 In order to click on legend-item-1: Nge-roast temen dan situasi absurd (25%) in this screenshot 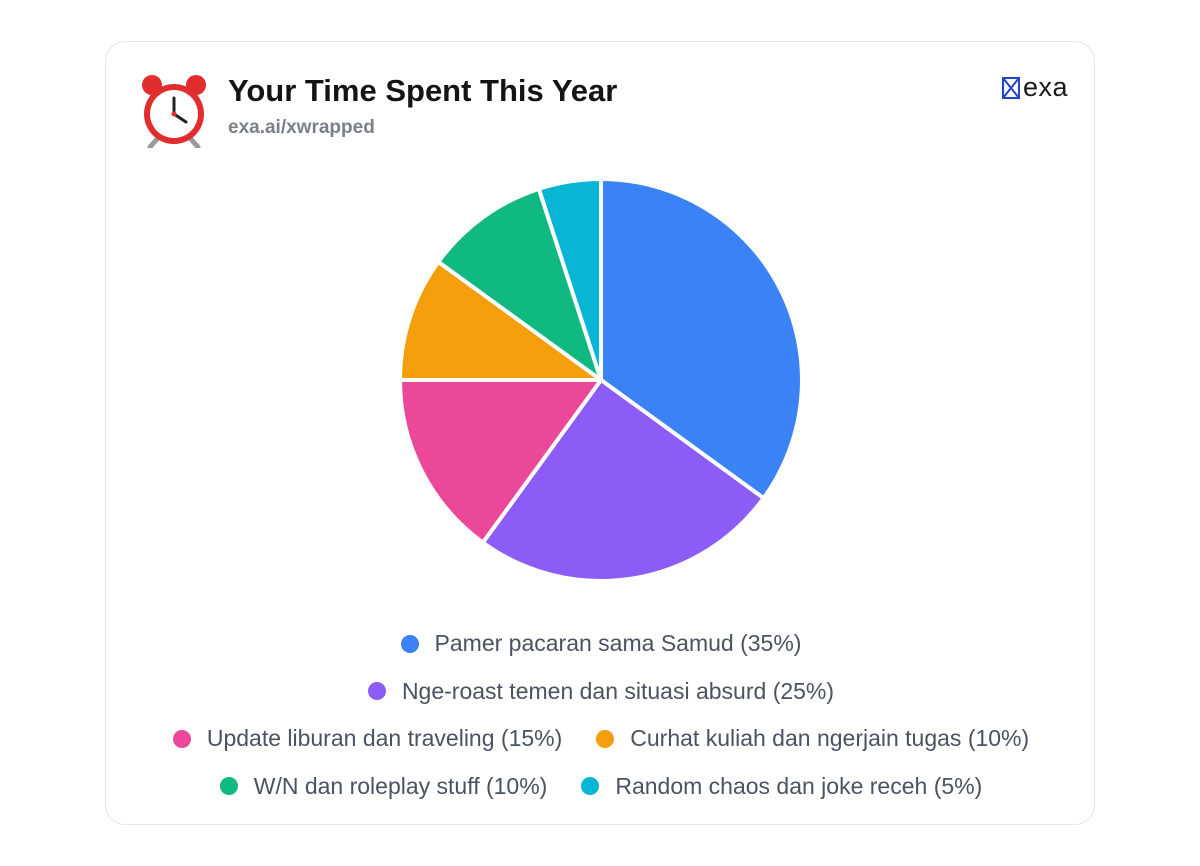, I will do `click(601, 691)`.